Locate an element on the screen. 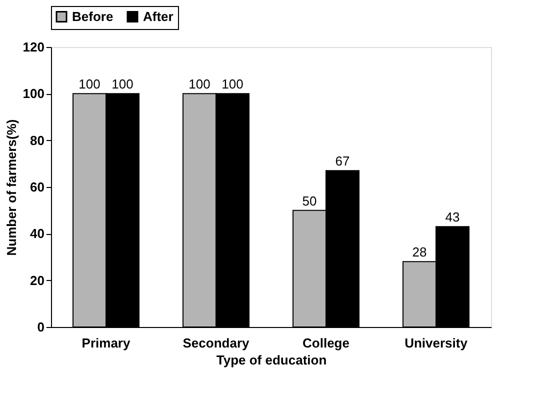 This screenshot has width=552, height=410. x-tick-label: University is located at coordinates (436, 343).